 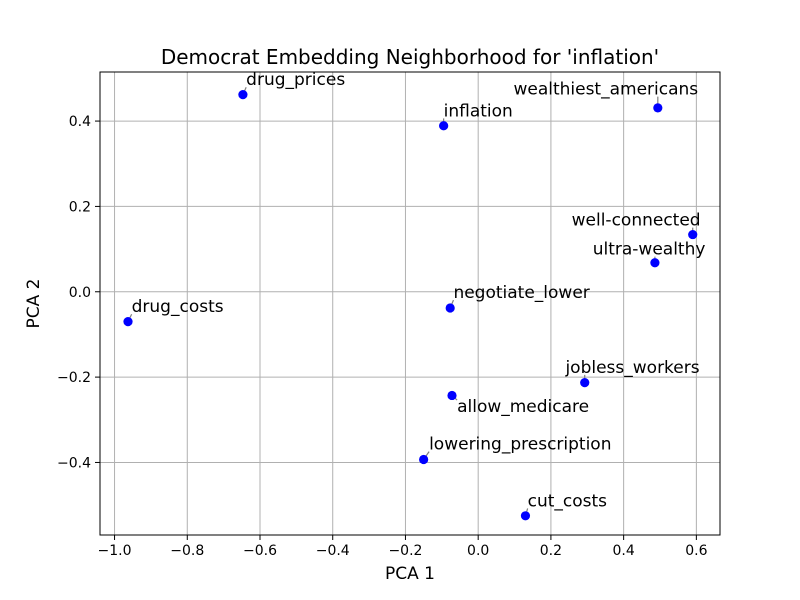 I want to click on x-tick-label: −0.4, so click(x=333, y=551).